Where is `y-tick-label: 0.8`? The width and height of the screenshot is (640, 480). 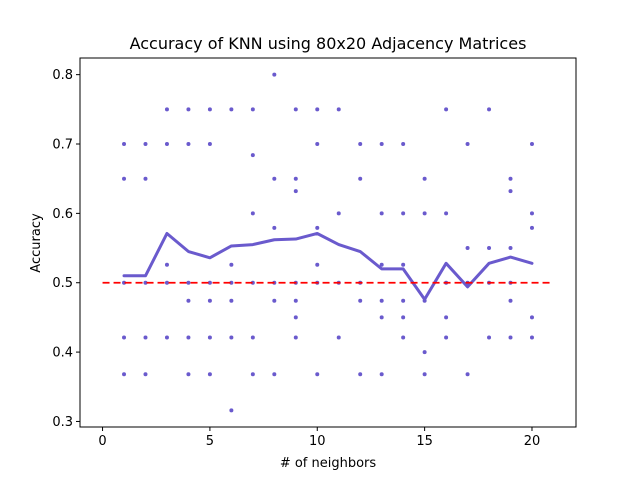
y-tick-label: 0.8 is located at coordinates (62, 75).